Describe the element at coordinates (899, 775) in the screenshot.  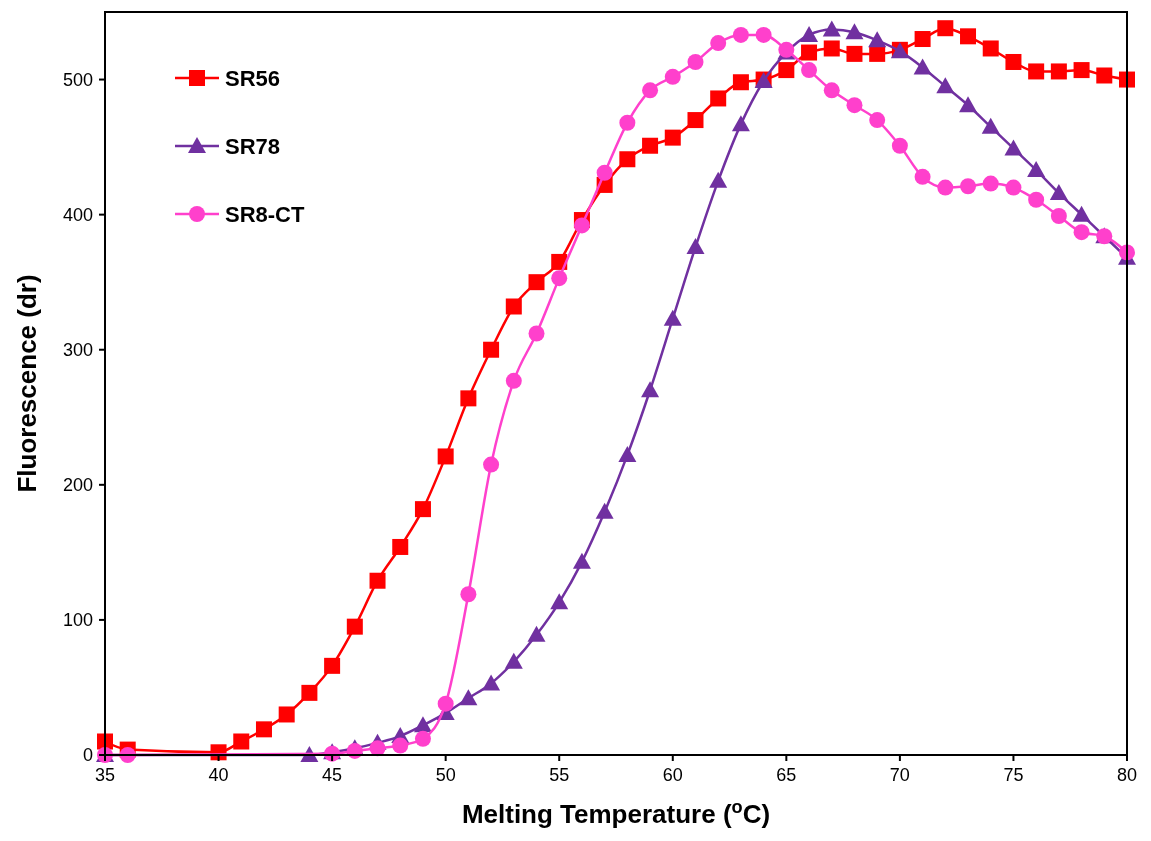
I see `x-tick-label: 70` at that location.